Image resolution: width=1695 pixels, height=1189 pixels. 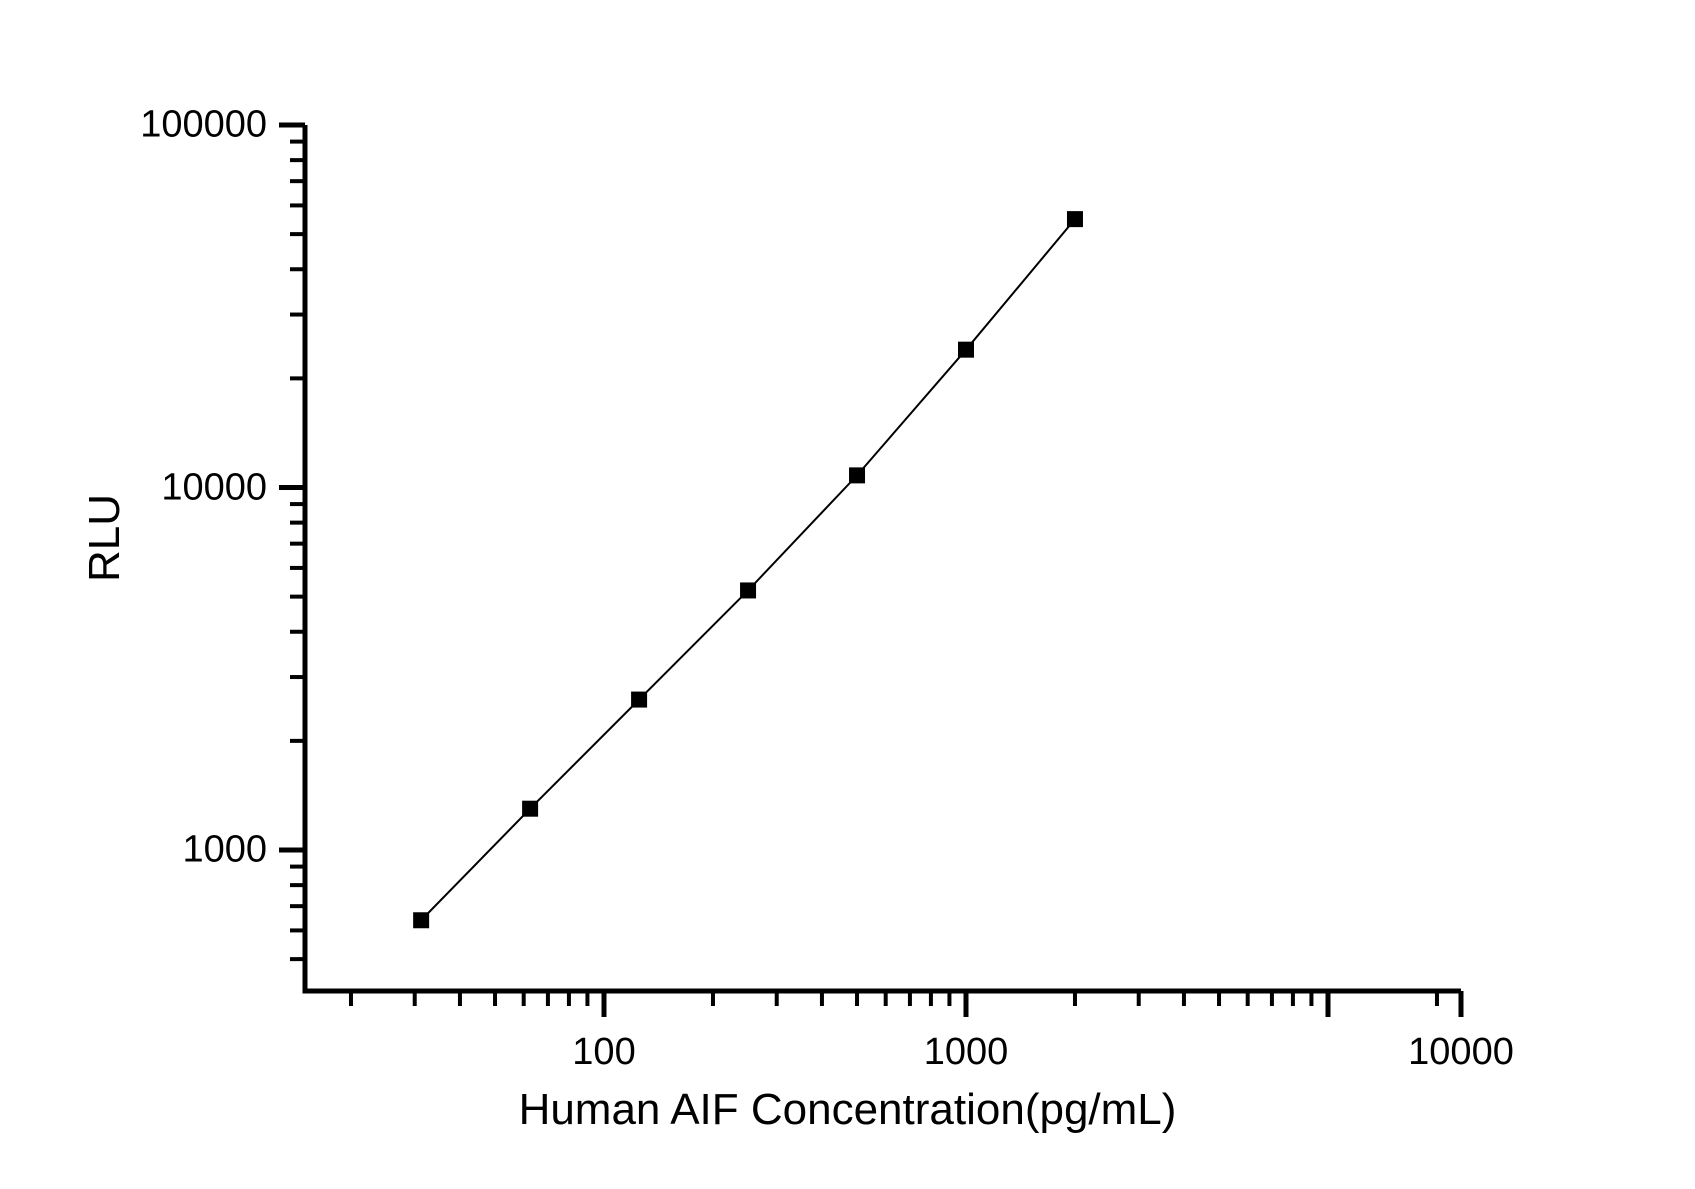 I want to click on x-tick-label: 1000, so click(x=966, y=1052).